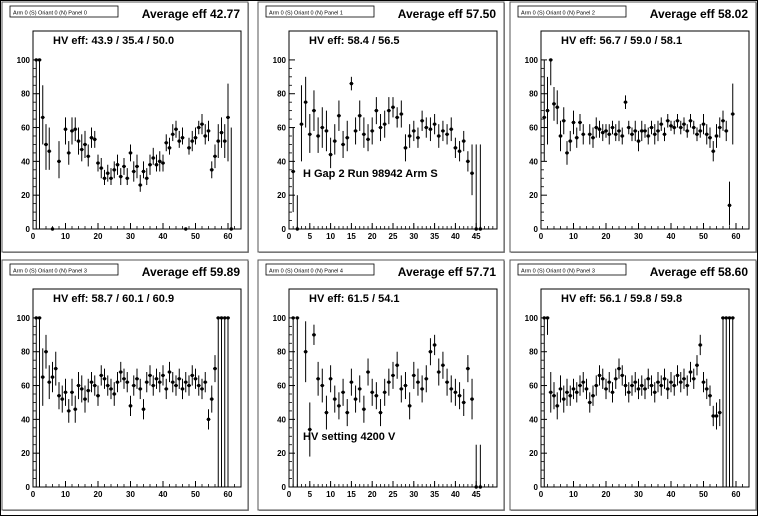 Image resolution: width=758 pixels, height=516 pixels. I want to click on y-tick-label: 40, so click(281, 419).